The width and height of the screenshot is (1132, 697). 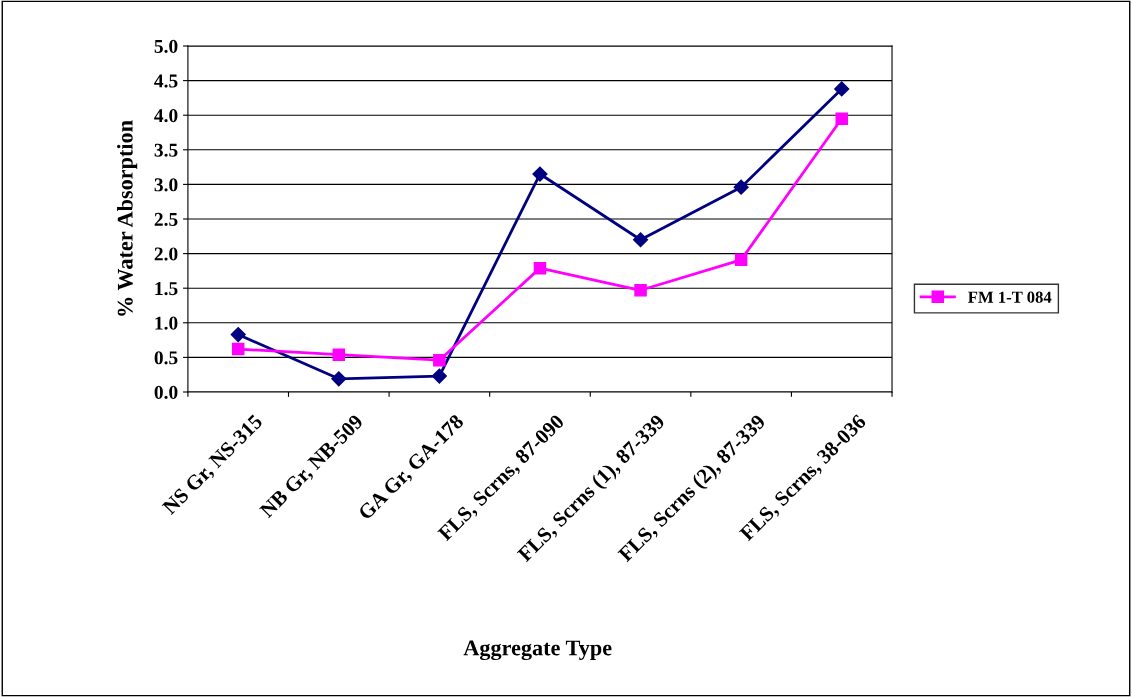 What do you see at coordinates (166, 392) in the screenshot?
I see `y-tick-label: 0.0` at bounding box center [166, 392].